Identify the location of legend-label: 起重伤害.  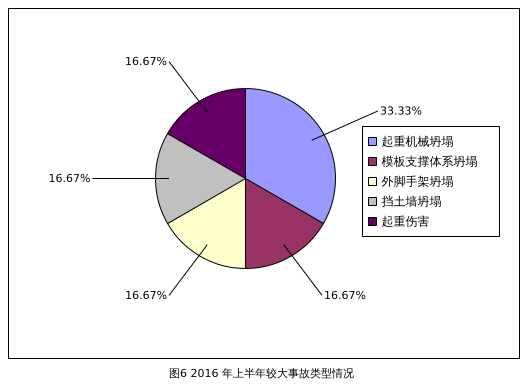
(406, 221).